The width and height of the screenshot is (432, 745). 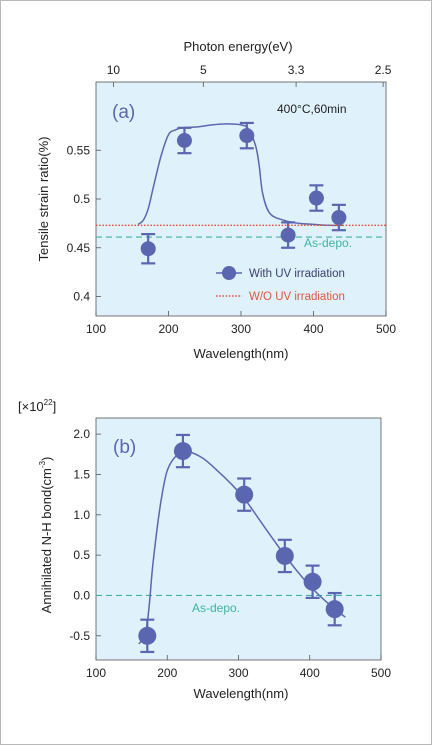 I want to click on chart-b-fit-curve, so click(x=242, y=547).